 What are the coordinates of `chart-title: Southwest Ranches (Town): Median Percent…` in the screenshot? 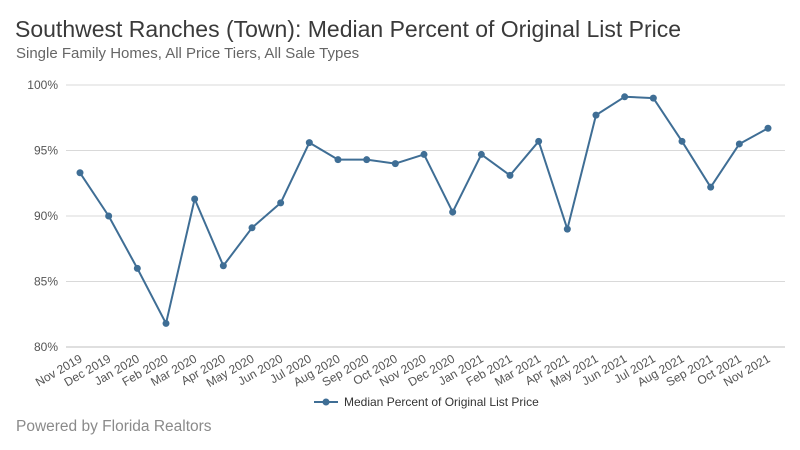 It's located at (348, 29).